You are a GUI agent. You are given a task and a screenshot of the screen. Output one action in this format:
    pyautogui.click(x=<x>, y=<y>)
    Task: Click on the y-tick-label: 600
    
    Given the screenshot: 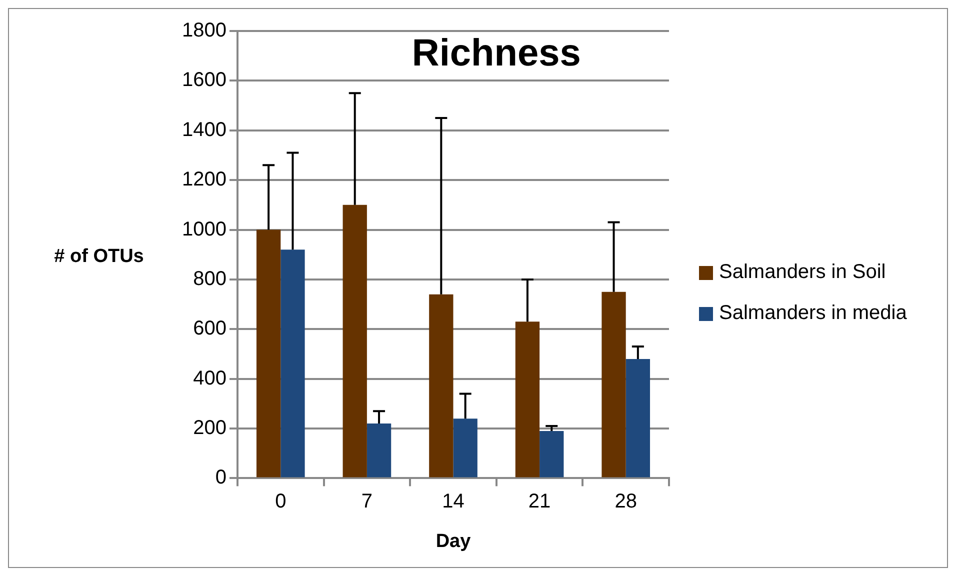 What is the action you would take?
    pyautogui.click(x=209, y=329)
    